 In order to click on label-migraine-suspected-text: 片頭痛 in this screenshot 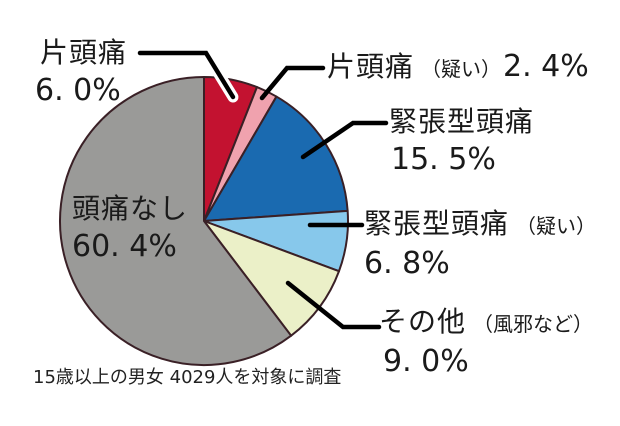, I will do `click(371, 66)`.